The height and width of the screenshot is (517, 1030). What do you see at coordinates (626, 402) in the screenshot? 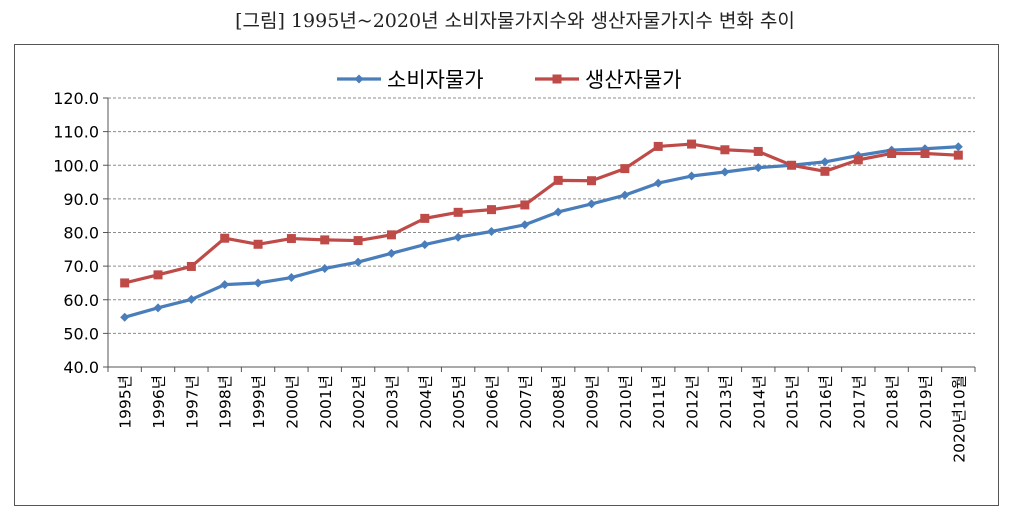
I see `x-tick-label: 2010년` at bounding box center [626, 402].